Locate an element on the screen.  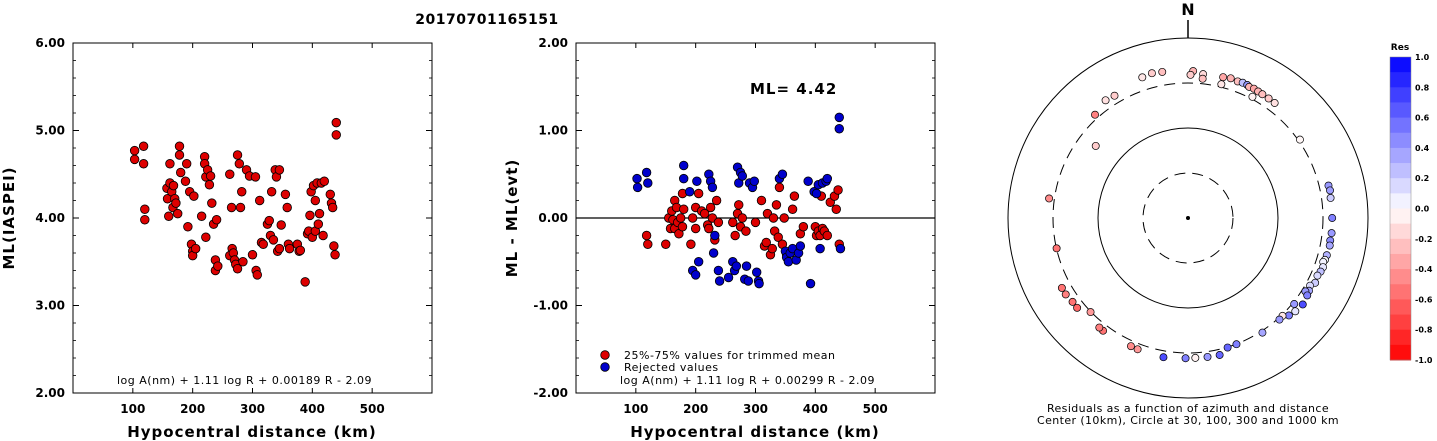
y-axis-label: ML - ML(evt) is located at coordinates (512, 218).